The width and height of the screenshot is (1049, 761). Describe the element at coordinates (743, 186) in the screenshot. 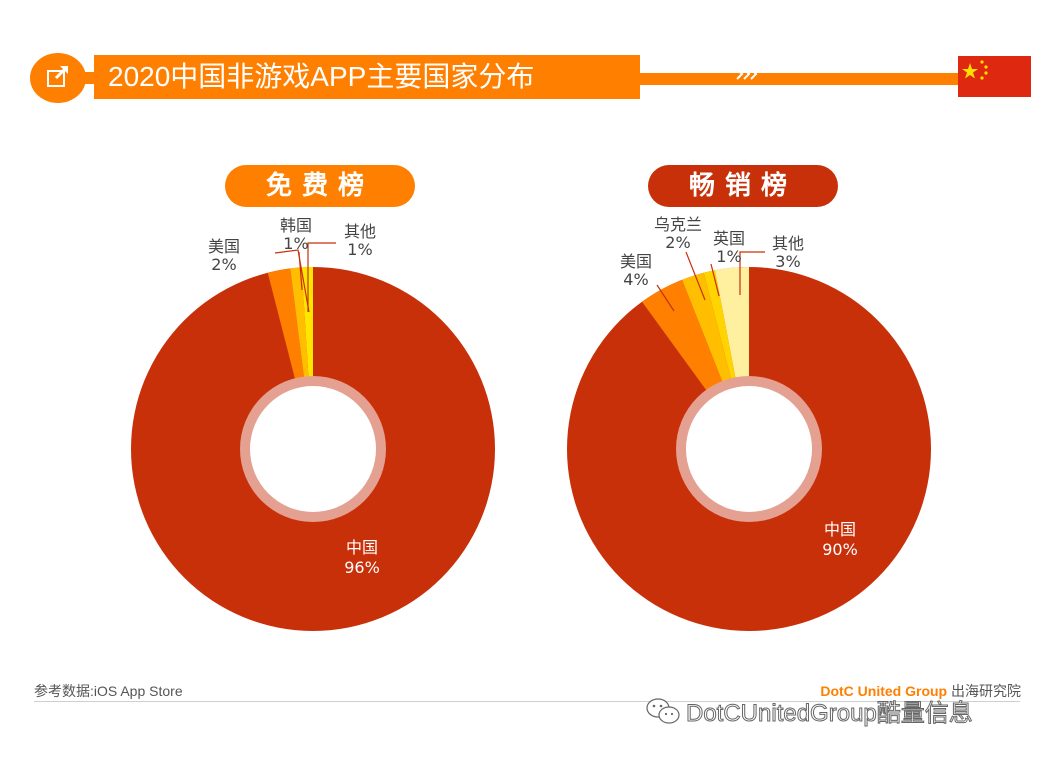

I see `paid-chart-pill: 畅销榜` at that location.